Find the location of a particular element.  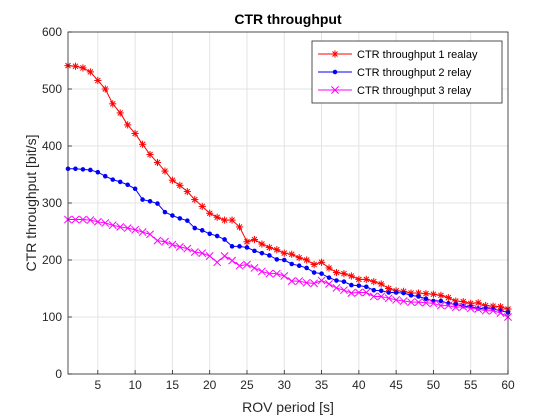

legend-item: CTR throughput 3 relay is located at coordinates (395, 91).